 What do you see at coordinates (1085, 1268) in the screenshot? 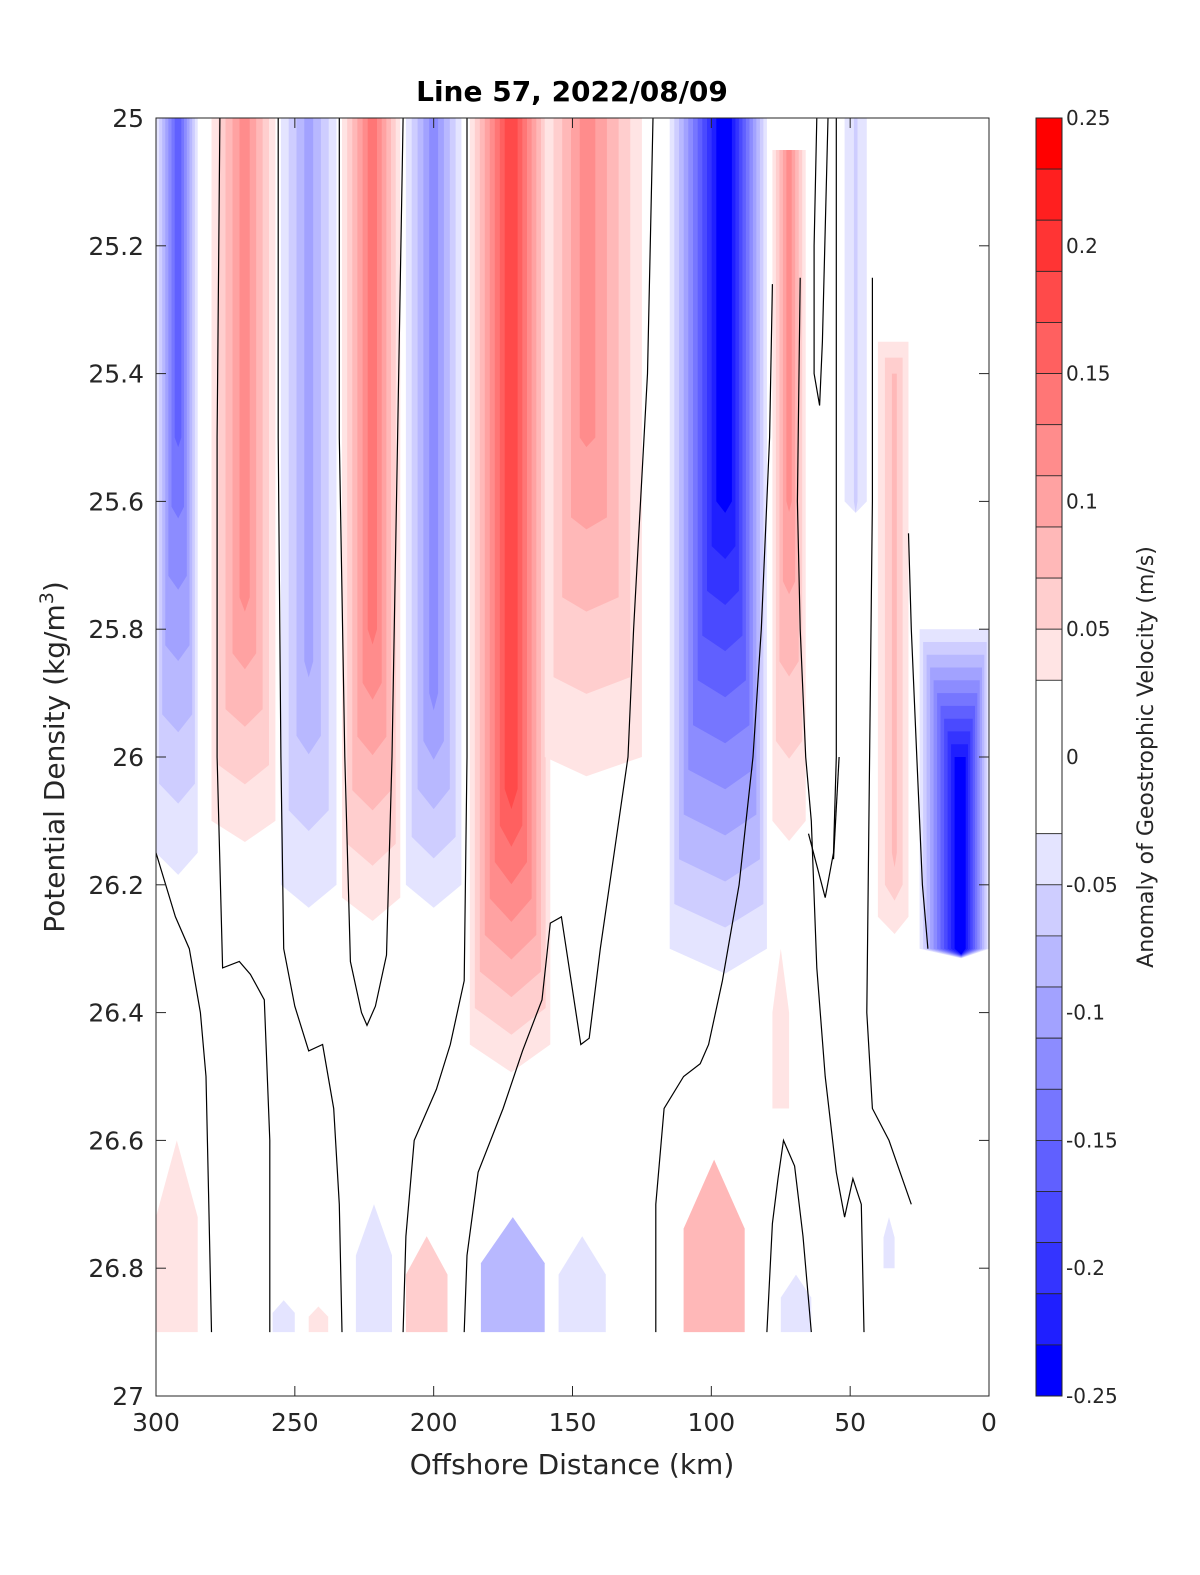
I see `colorbar-tick-label-9: -0.2` at bounding box center [1085, 1268].